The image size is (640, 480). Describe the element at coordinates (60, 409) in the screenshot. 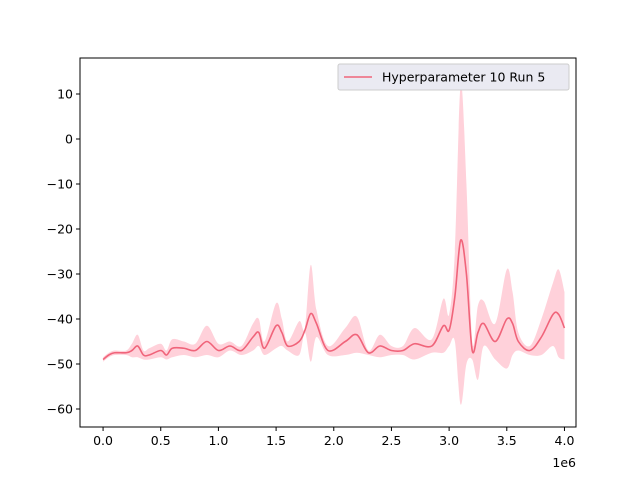

I see `y-tick-label: −60` at that location.